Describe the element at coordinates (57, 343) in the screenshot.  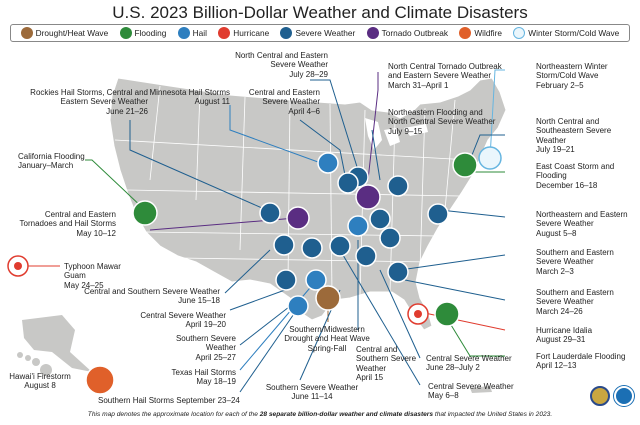
I see `alaska` at that location.